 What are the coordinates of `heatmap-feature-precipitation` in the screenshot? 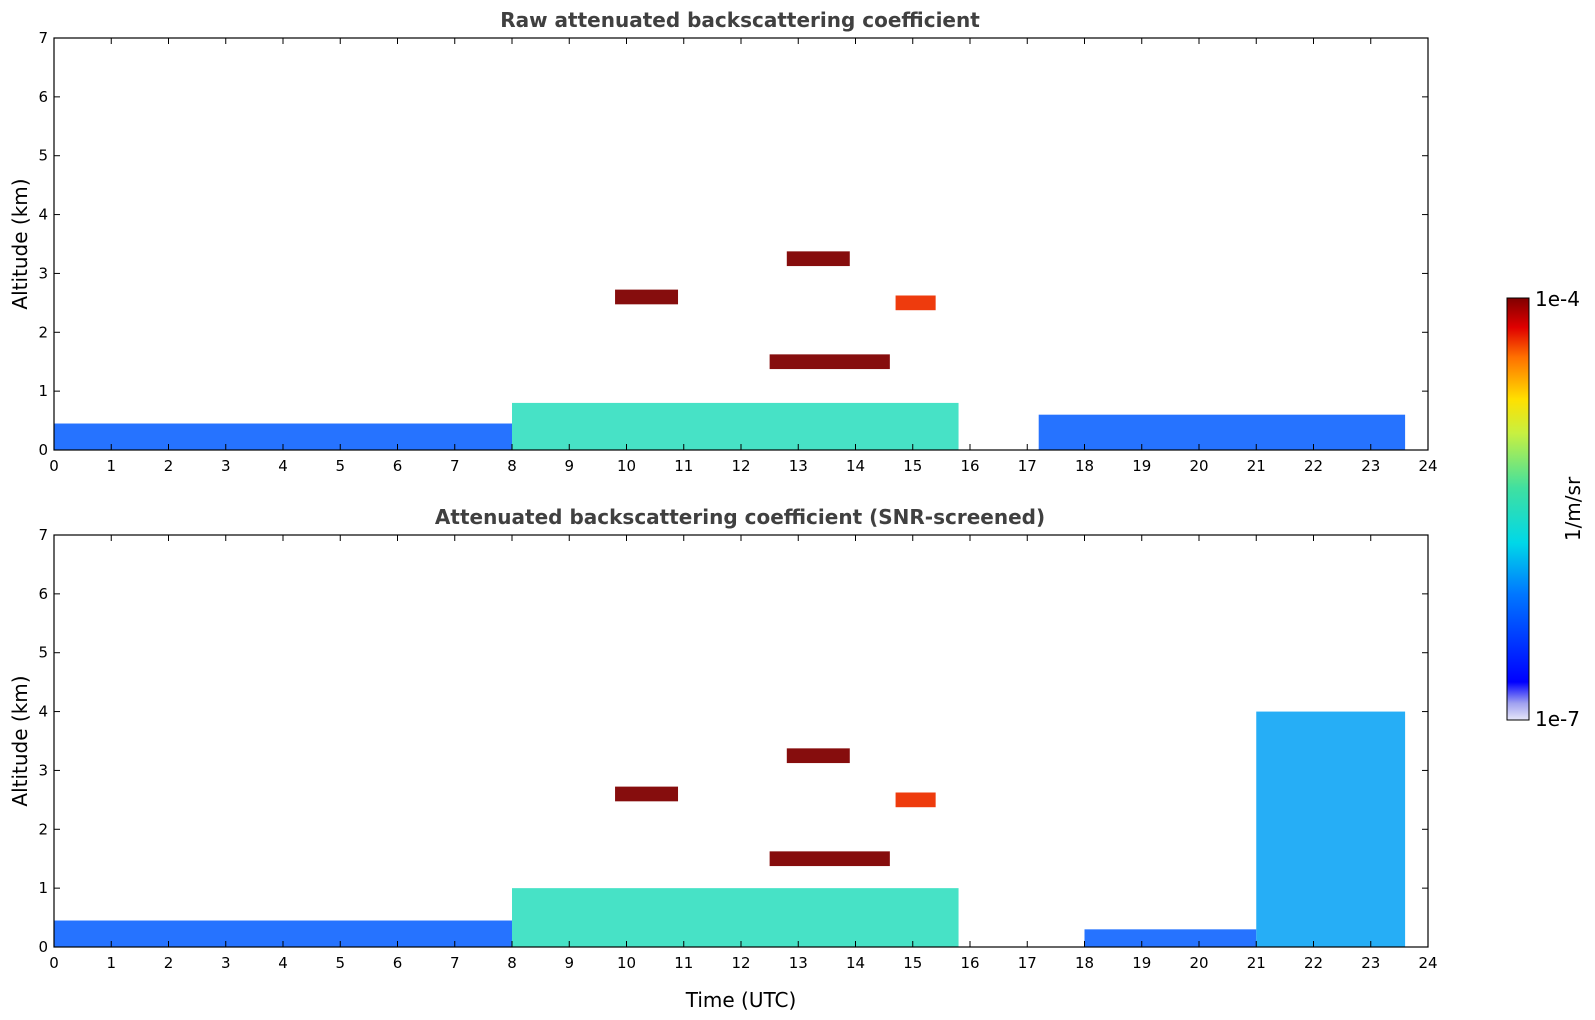 It's located at (915, 303).